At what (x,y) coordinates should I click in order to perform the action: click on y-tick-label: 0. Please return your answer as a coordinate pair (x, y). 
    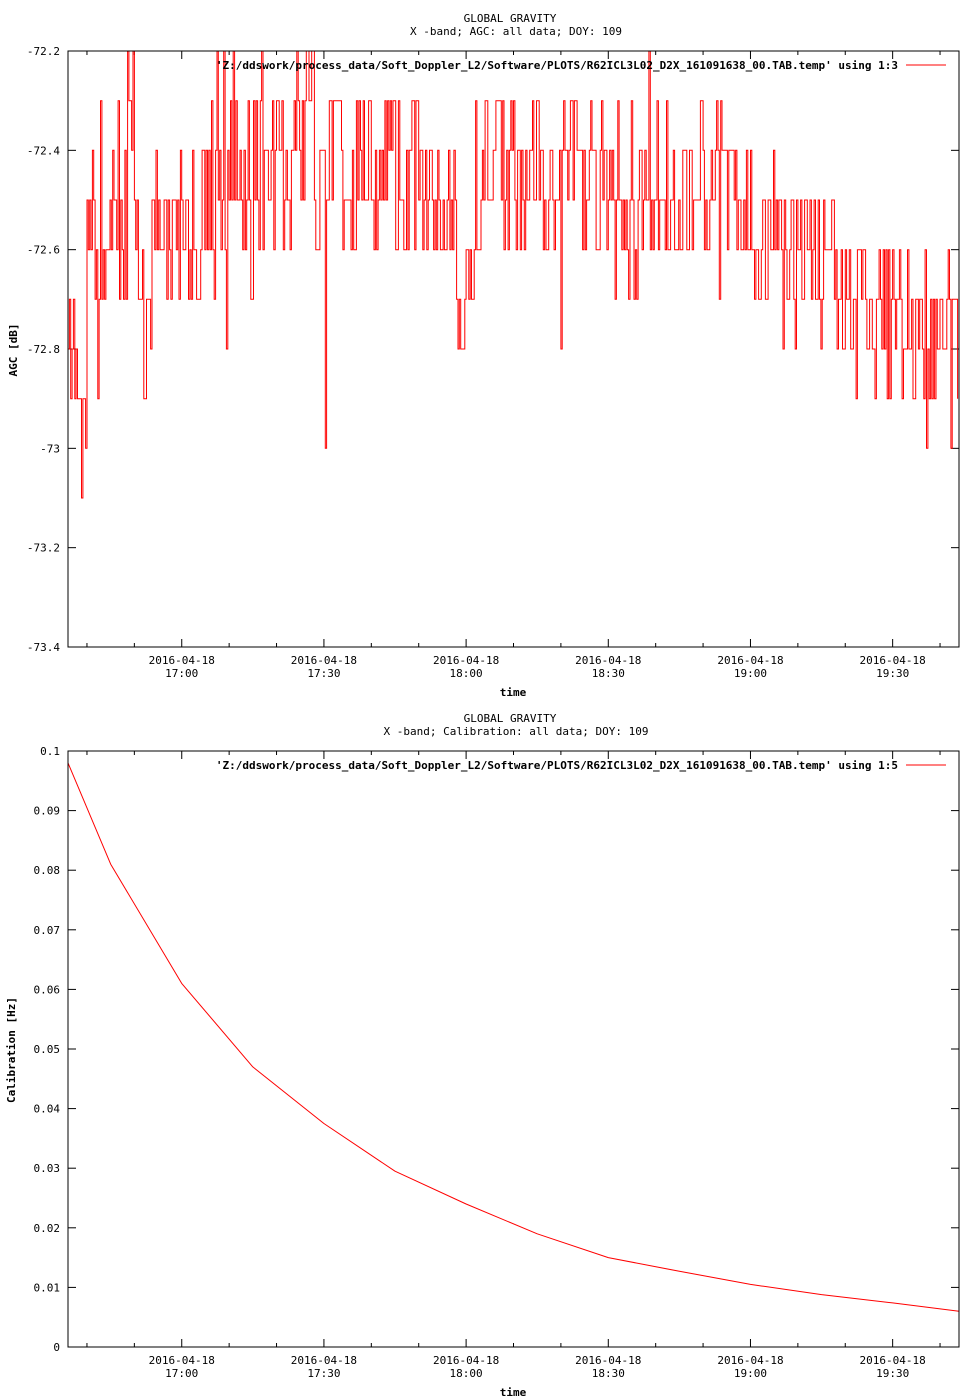
    Looking at the image, I should click on (56, 1347).